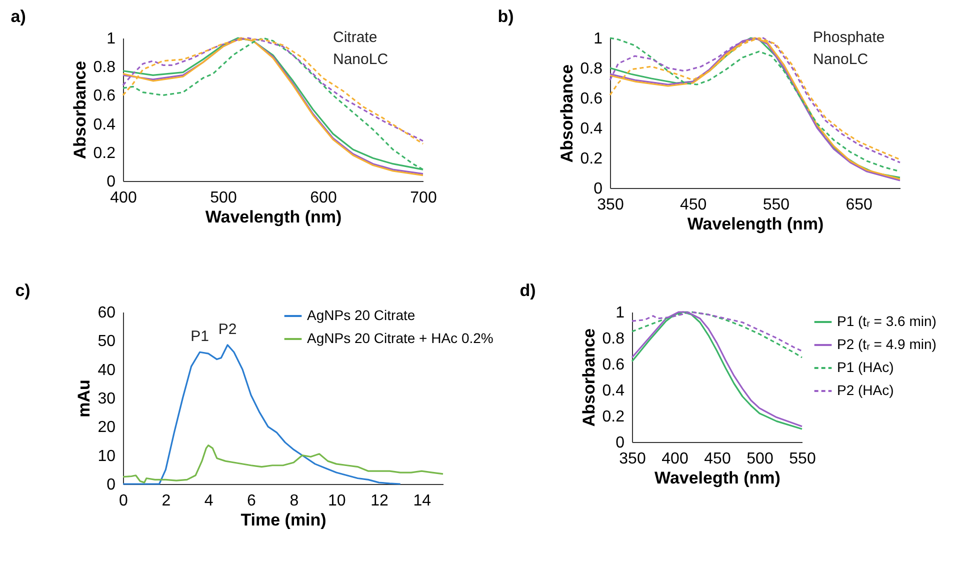  I want to click on x-tick-label: 700, so click(423, 198).